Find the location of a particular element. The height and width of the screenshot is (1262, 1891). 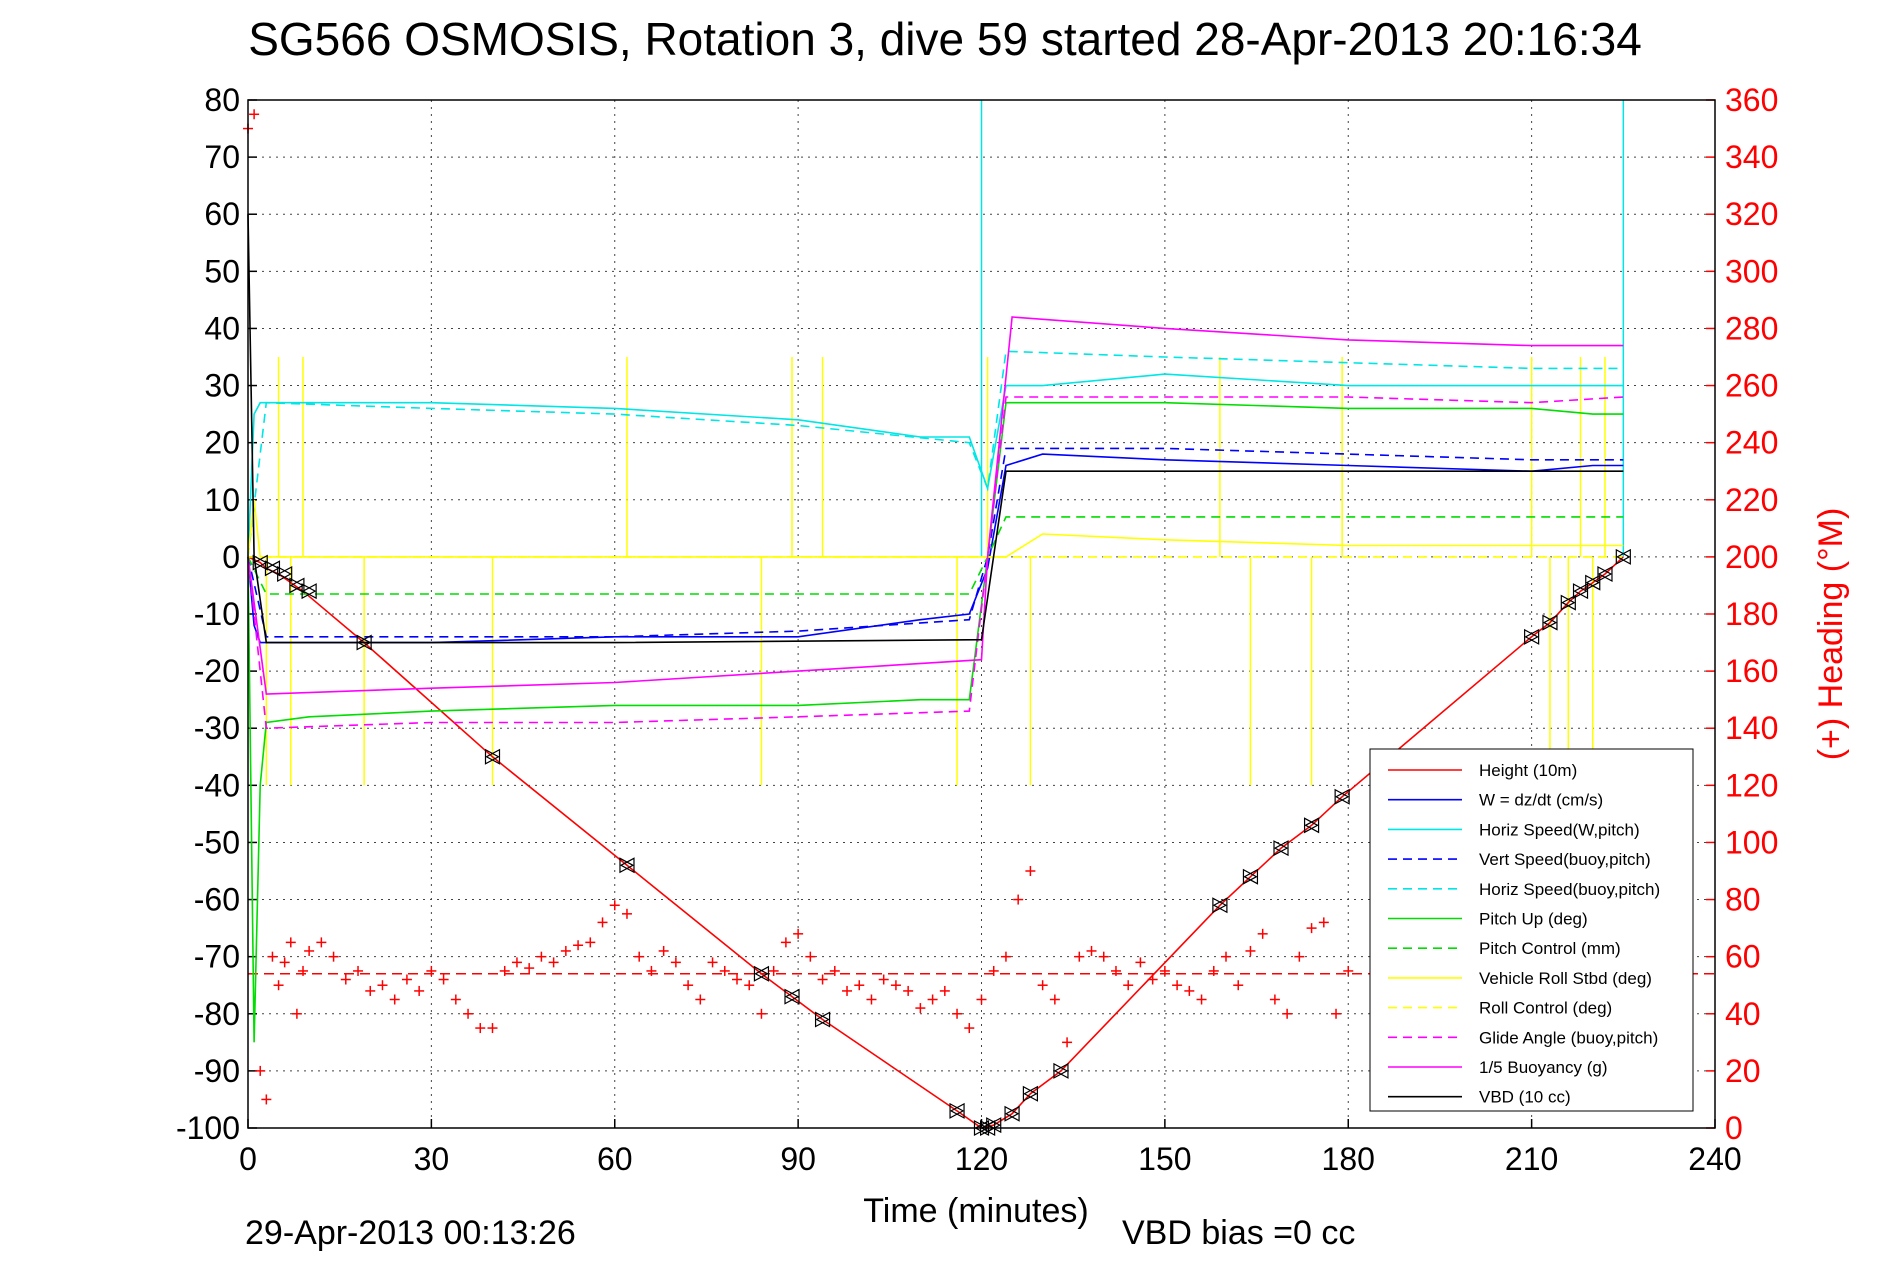

y-tick-label: -40 is located at coordinates (217, 785).